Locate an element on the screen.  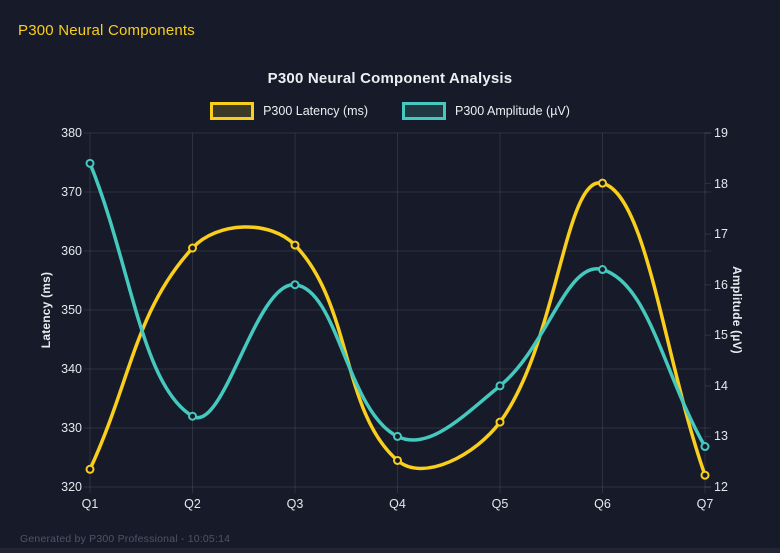
x-axis-tick-label: Q5 is located at coordinates (500, 504).